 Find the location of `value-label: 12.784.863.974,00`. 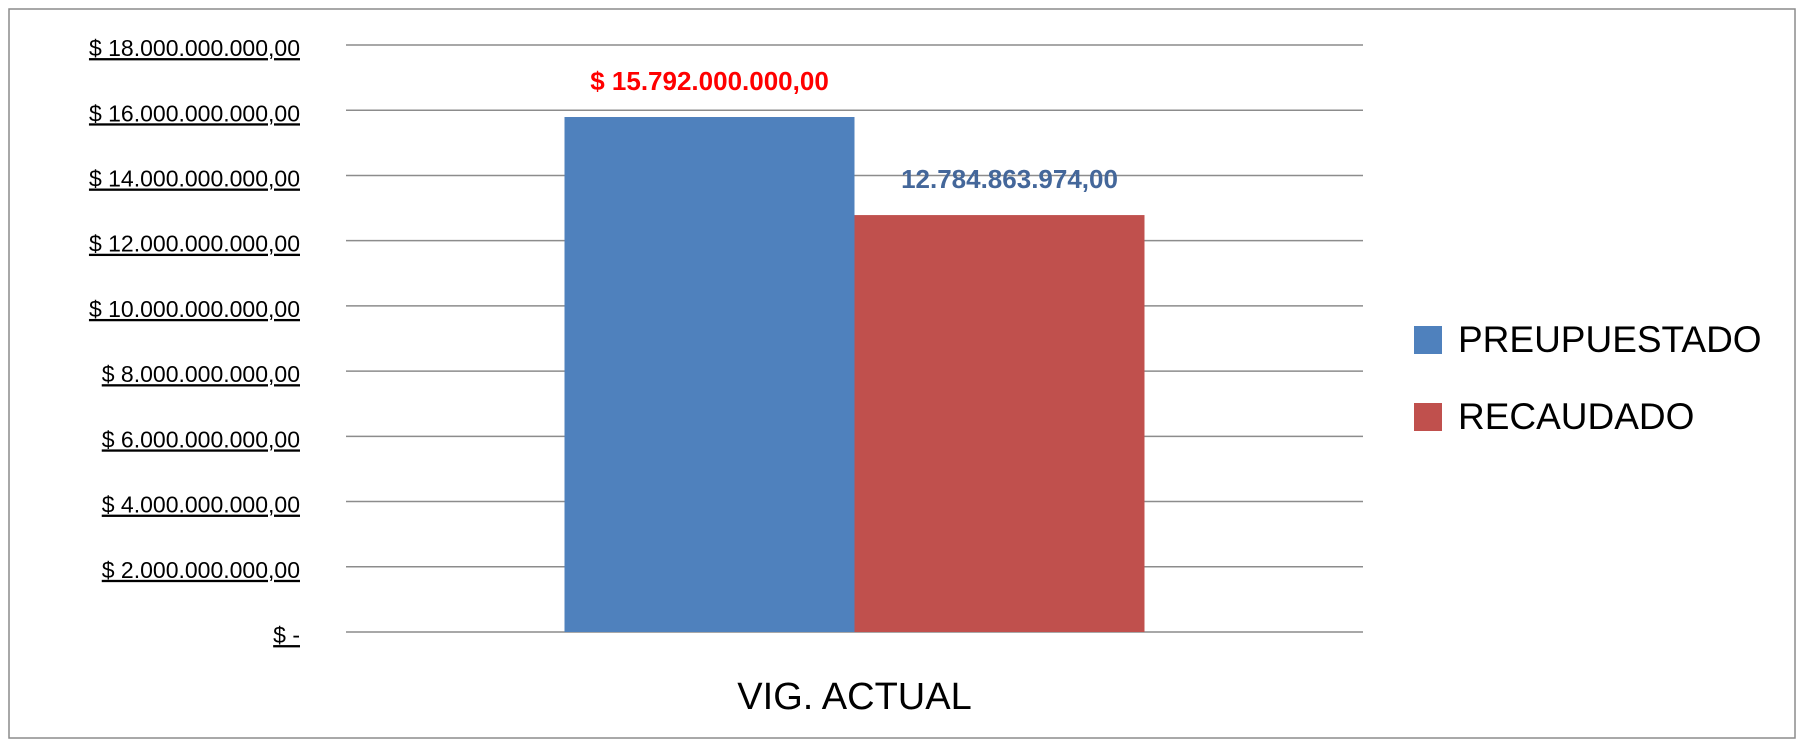

value-label: 12.784.863.974,00 is located at coordinates (1009, 179).